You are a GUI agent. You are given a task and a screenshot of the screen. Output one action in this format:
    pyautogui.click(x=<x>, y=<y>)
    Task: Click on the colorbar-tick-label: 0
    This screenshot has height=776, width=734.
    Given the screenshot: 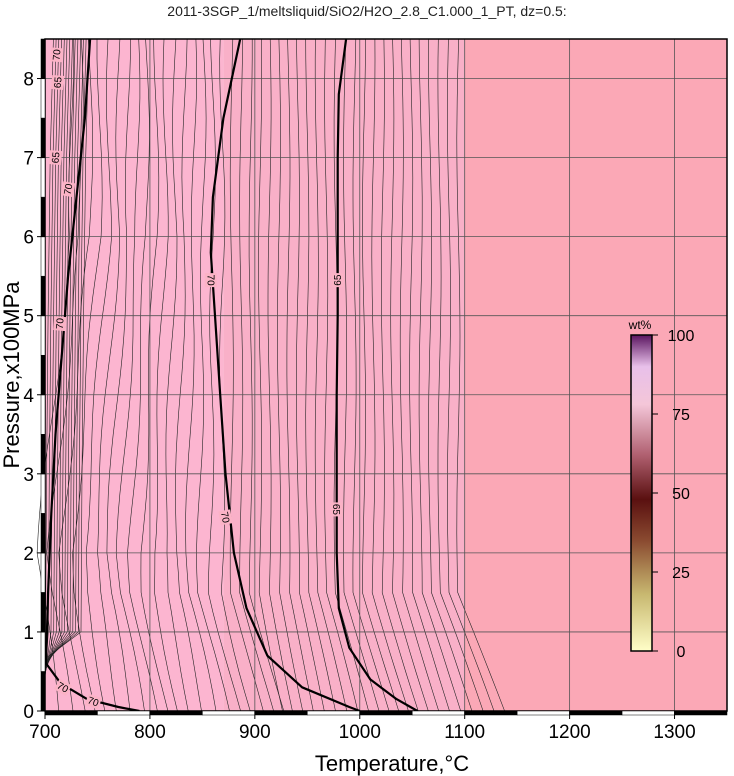 What is the action you would take?
    pyautogui.click(x=681, y=652)
    